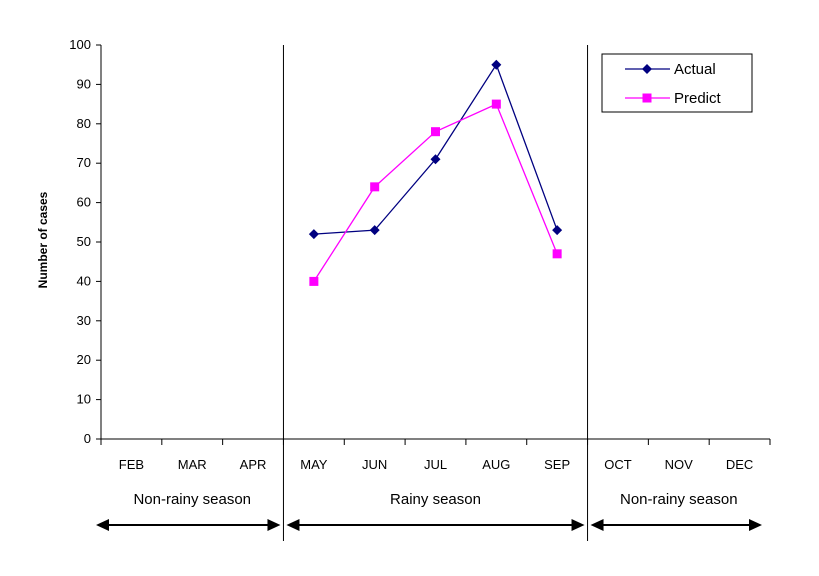 The height and width of the screenshot is (576, 819). I want to click on legend: Actual Predict, so click(677, 83).